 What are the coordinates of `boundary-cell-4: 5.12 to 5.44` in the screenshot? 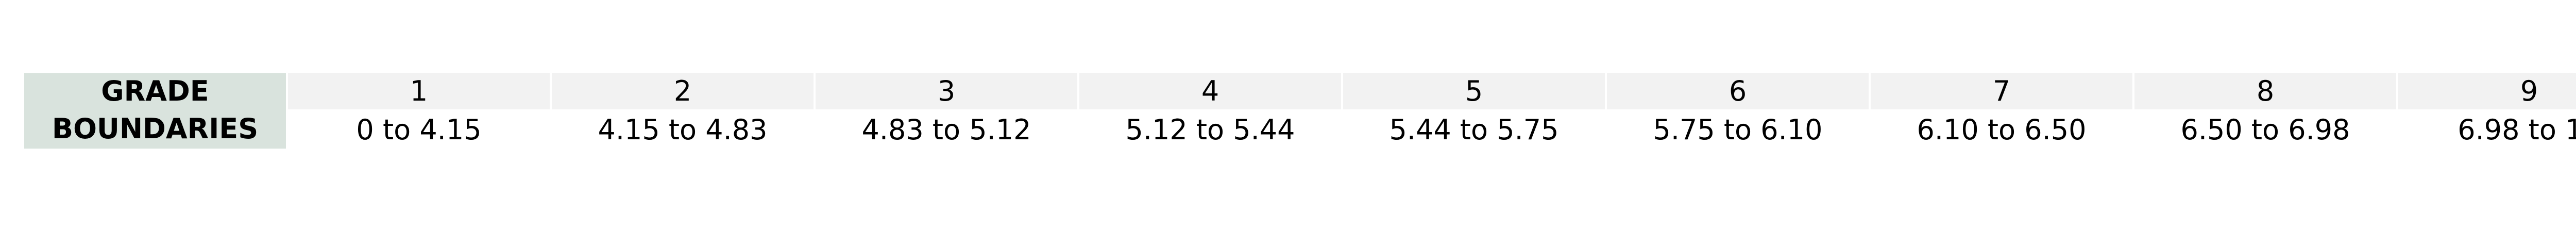 It's located at (1210, 130).